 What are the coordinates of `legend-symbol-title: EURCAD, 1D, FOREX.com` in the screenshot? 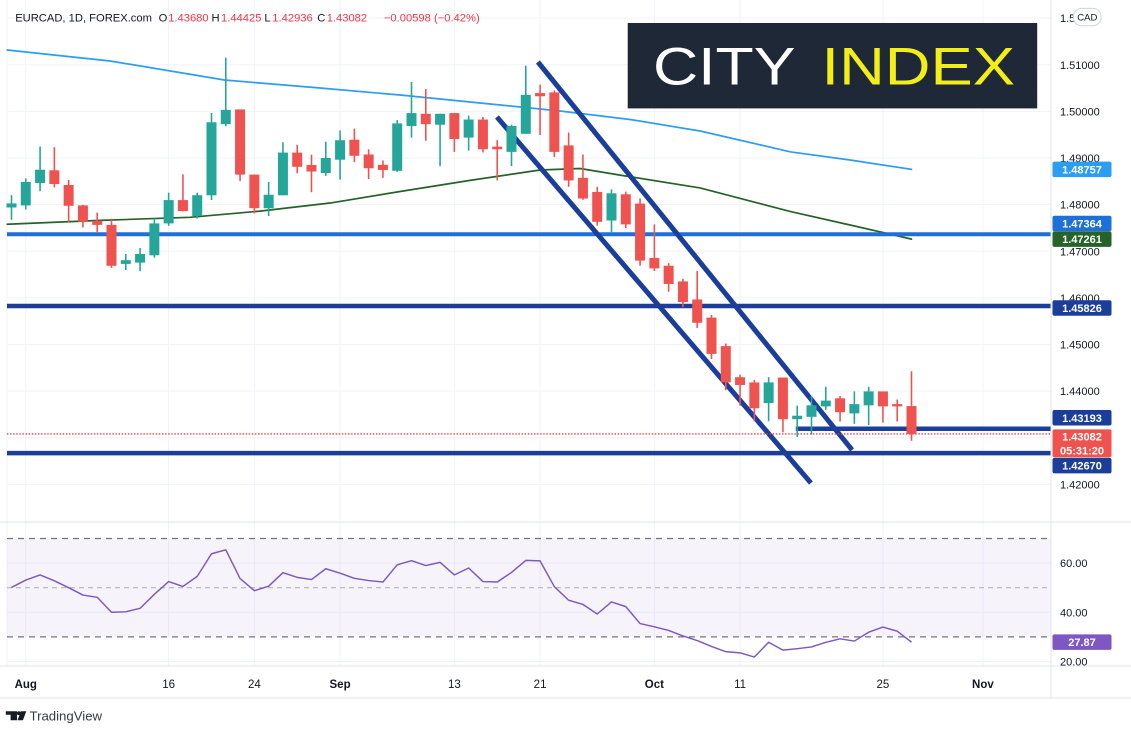 It's located at (83, 19).